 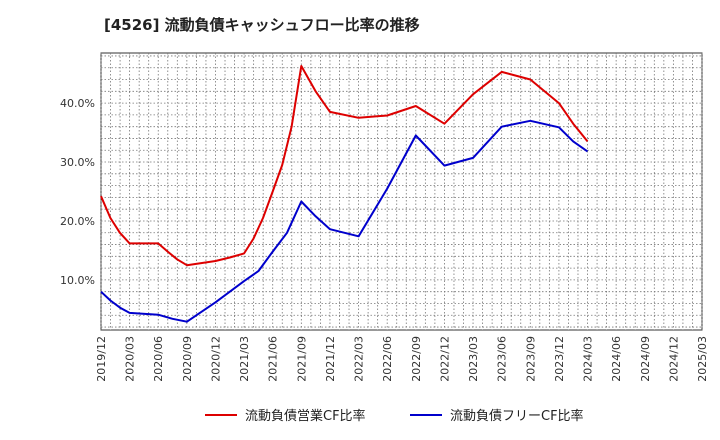 I want to click on x-tick-label: 2024/03, so click(x=588, y=359).